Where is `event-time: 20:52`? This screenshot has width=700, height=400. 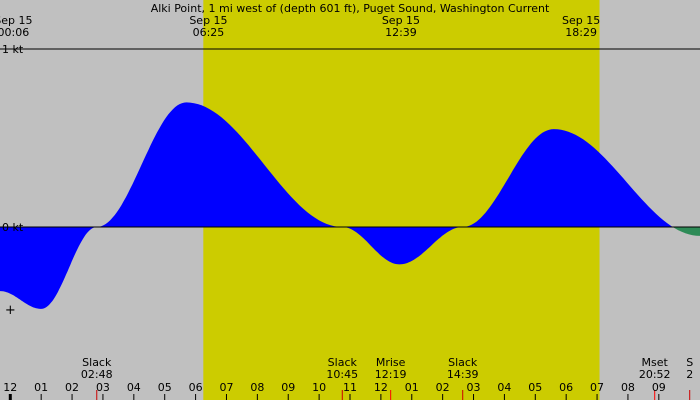 event-time: 20:52 is located at coordinates (655, 374).